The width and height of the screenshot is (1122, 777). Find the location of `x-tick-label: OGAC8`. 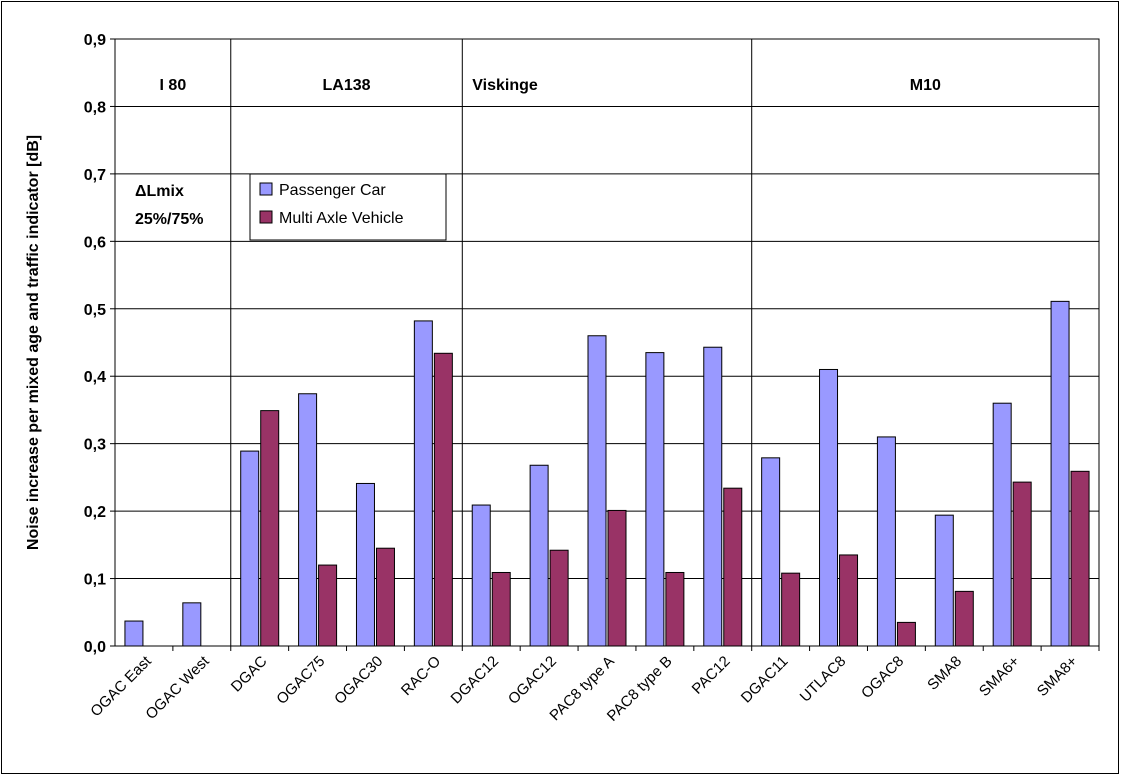

x-tick-label: OGAC8 is located at coordinates (882, 677).